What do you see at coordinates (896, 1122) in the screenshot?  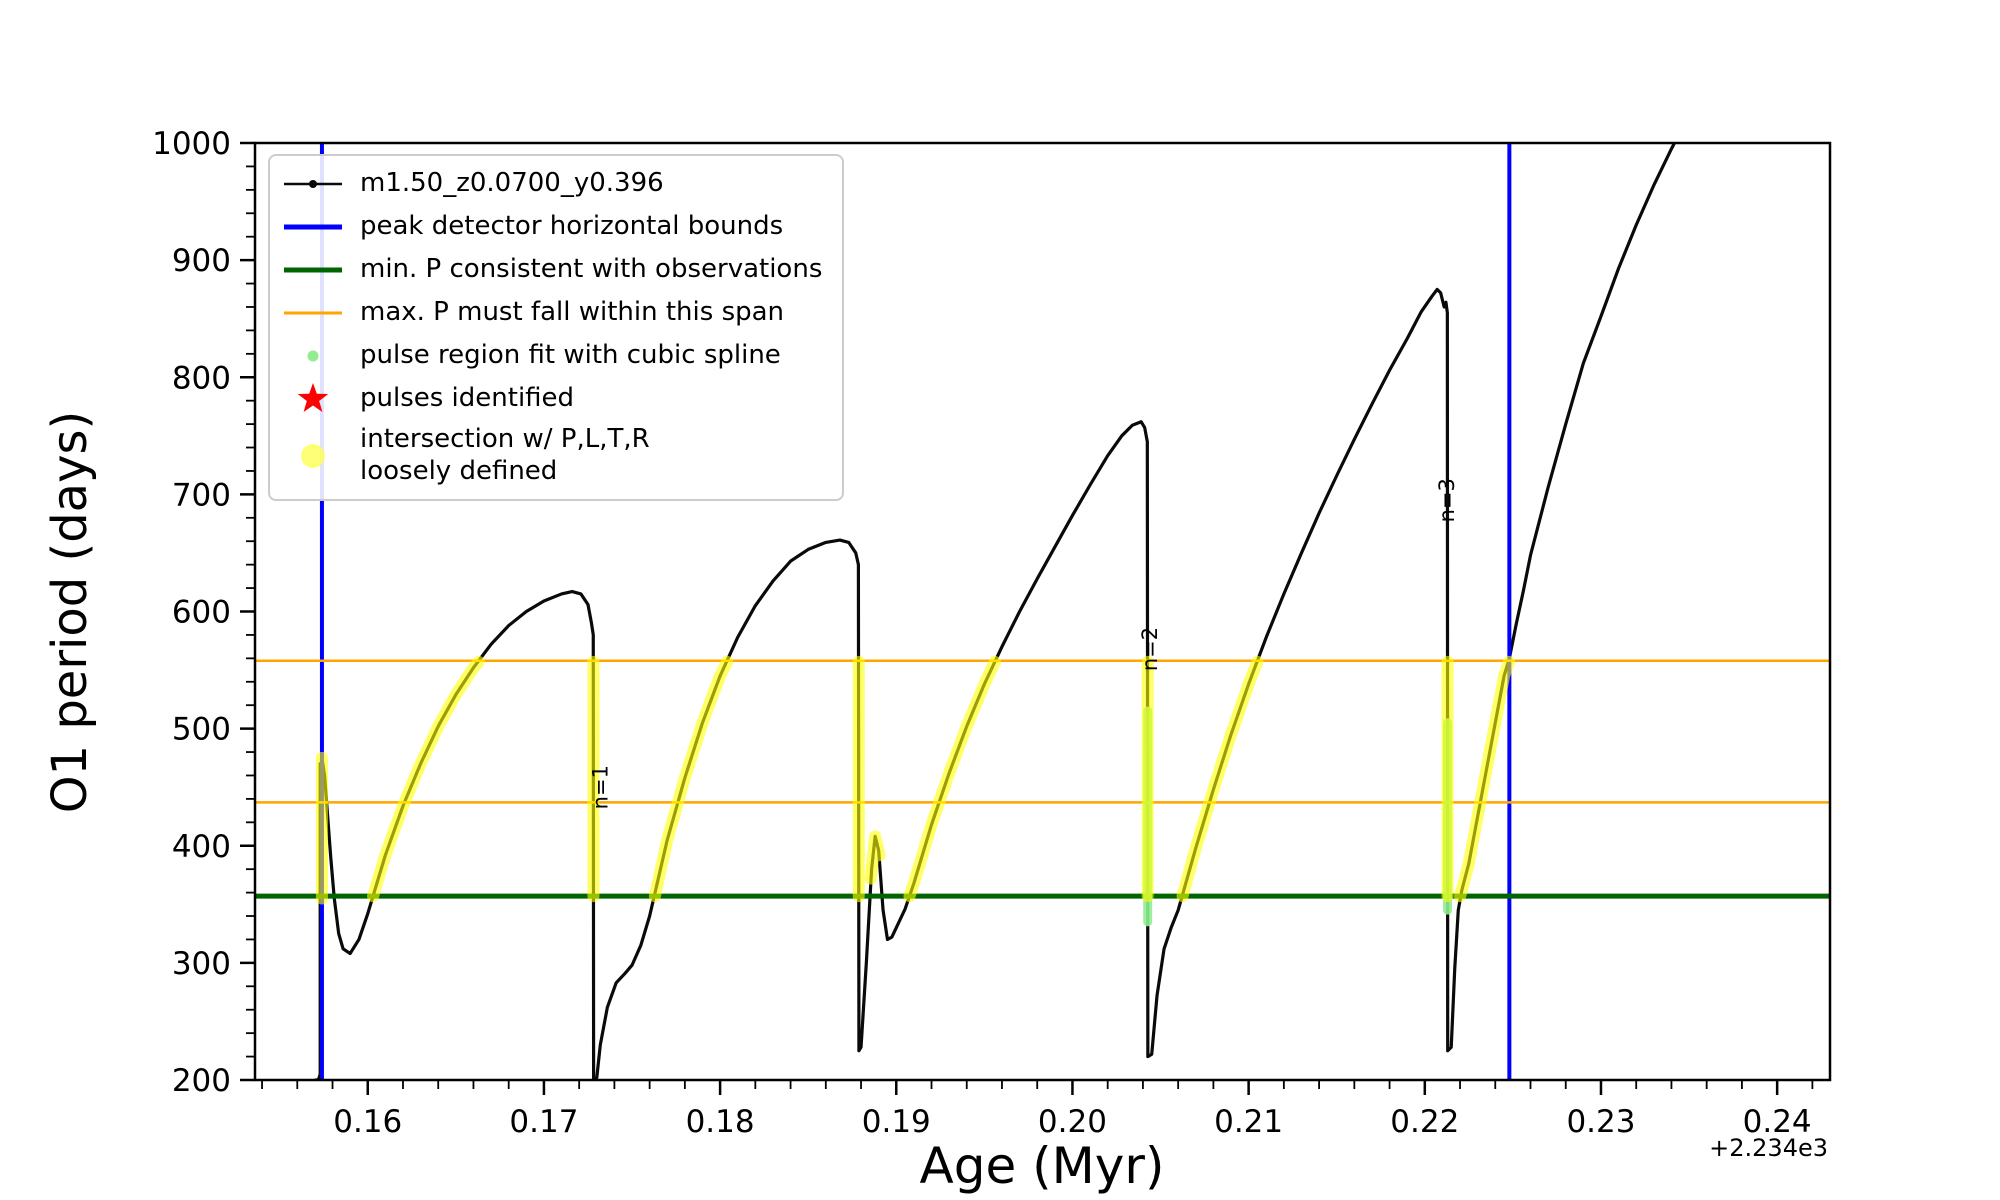 I see `x-tick-label: 0.19` at bounding box center [896, 1122].